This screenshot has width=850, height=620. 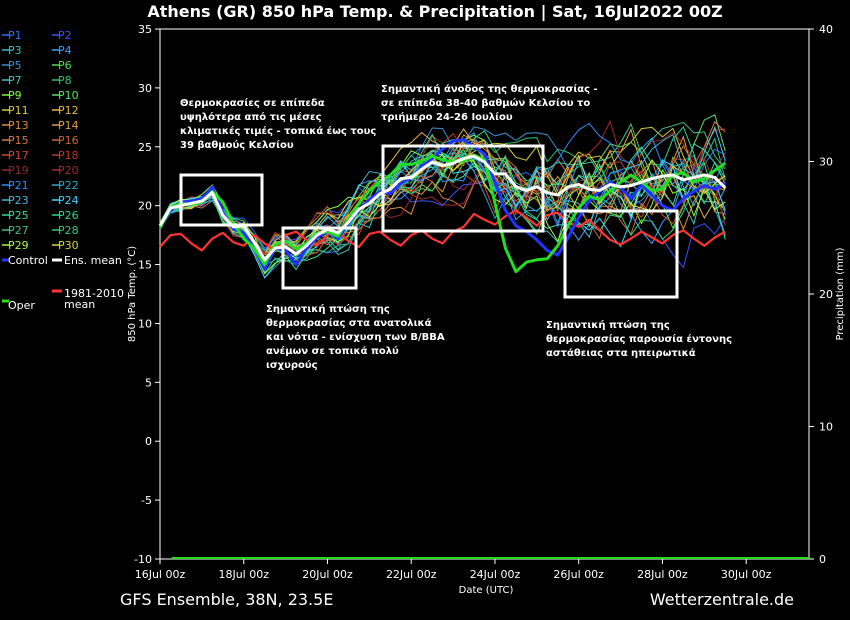 What do you see at coordinates (68, 110) in the screenshot?
I see `legend-label-P12: P12` at bounding box center [68, 110].